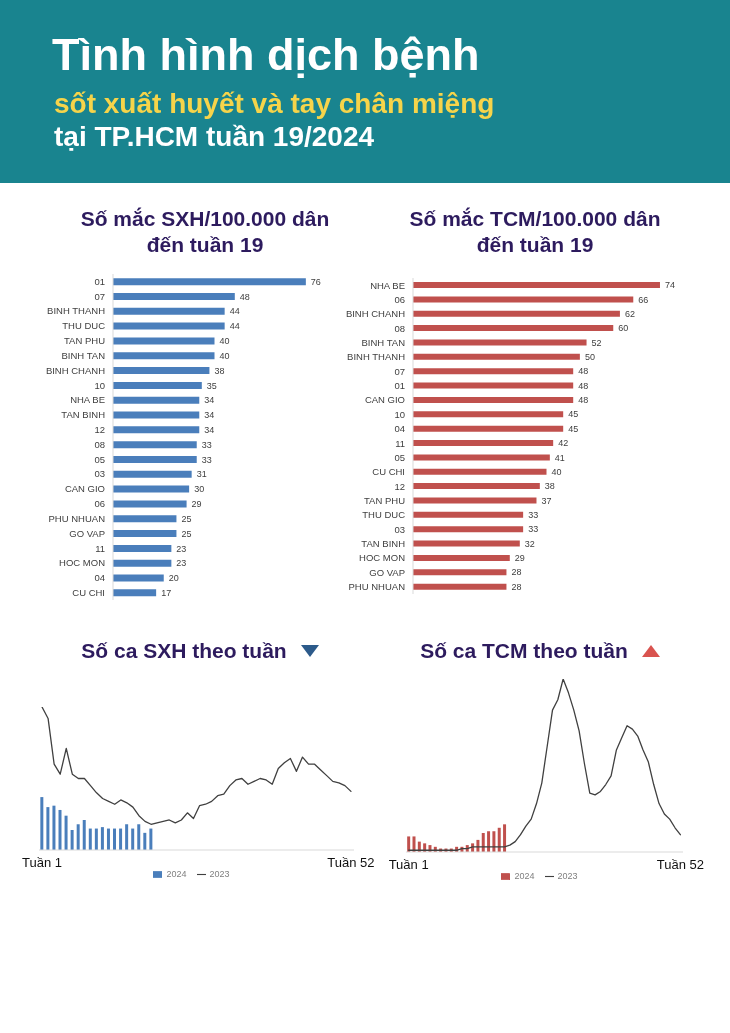 The image size is (730, 1033). I want to click on data-label: 42, so click(563, 443).